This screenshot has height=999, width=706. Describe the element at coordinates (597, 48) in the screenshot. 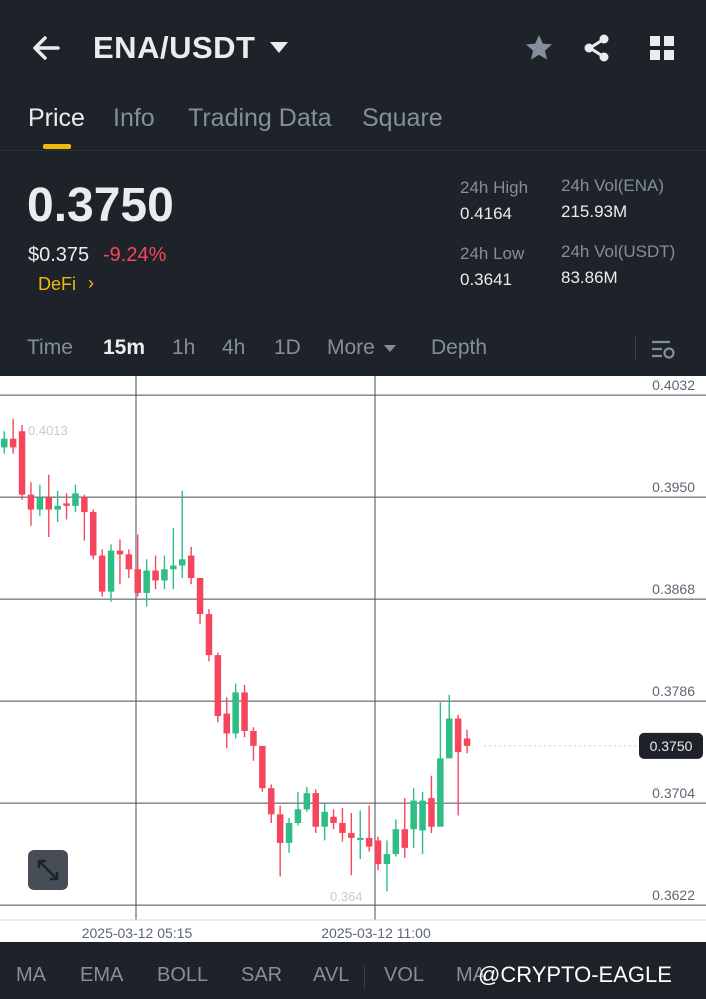

I see `share-icon` at that location.